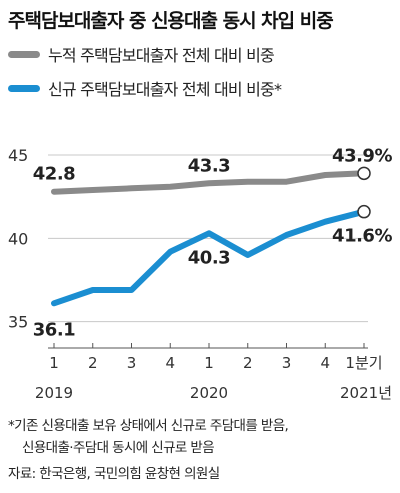 This screenshot has width=400, height=493. What do you see at coordinates (54, 174) in the screenshot?
I see `data-label-cumulative-0: 42.8` at bounding box center [54, 174].